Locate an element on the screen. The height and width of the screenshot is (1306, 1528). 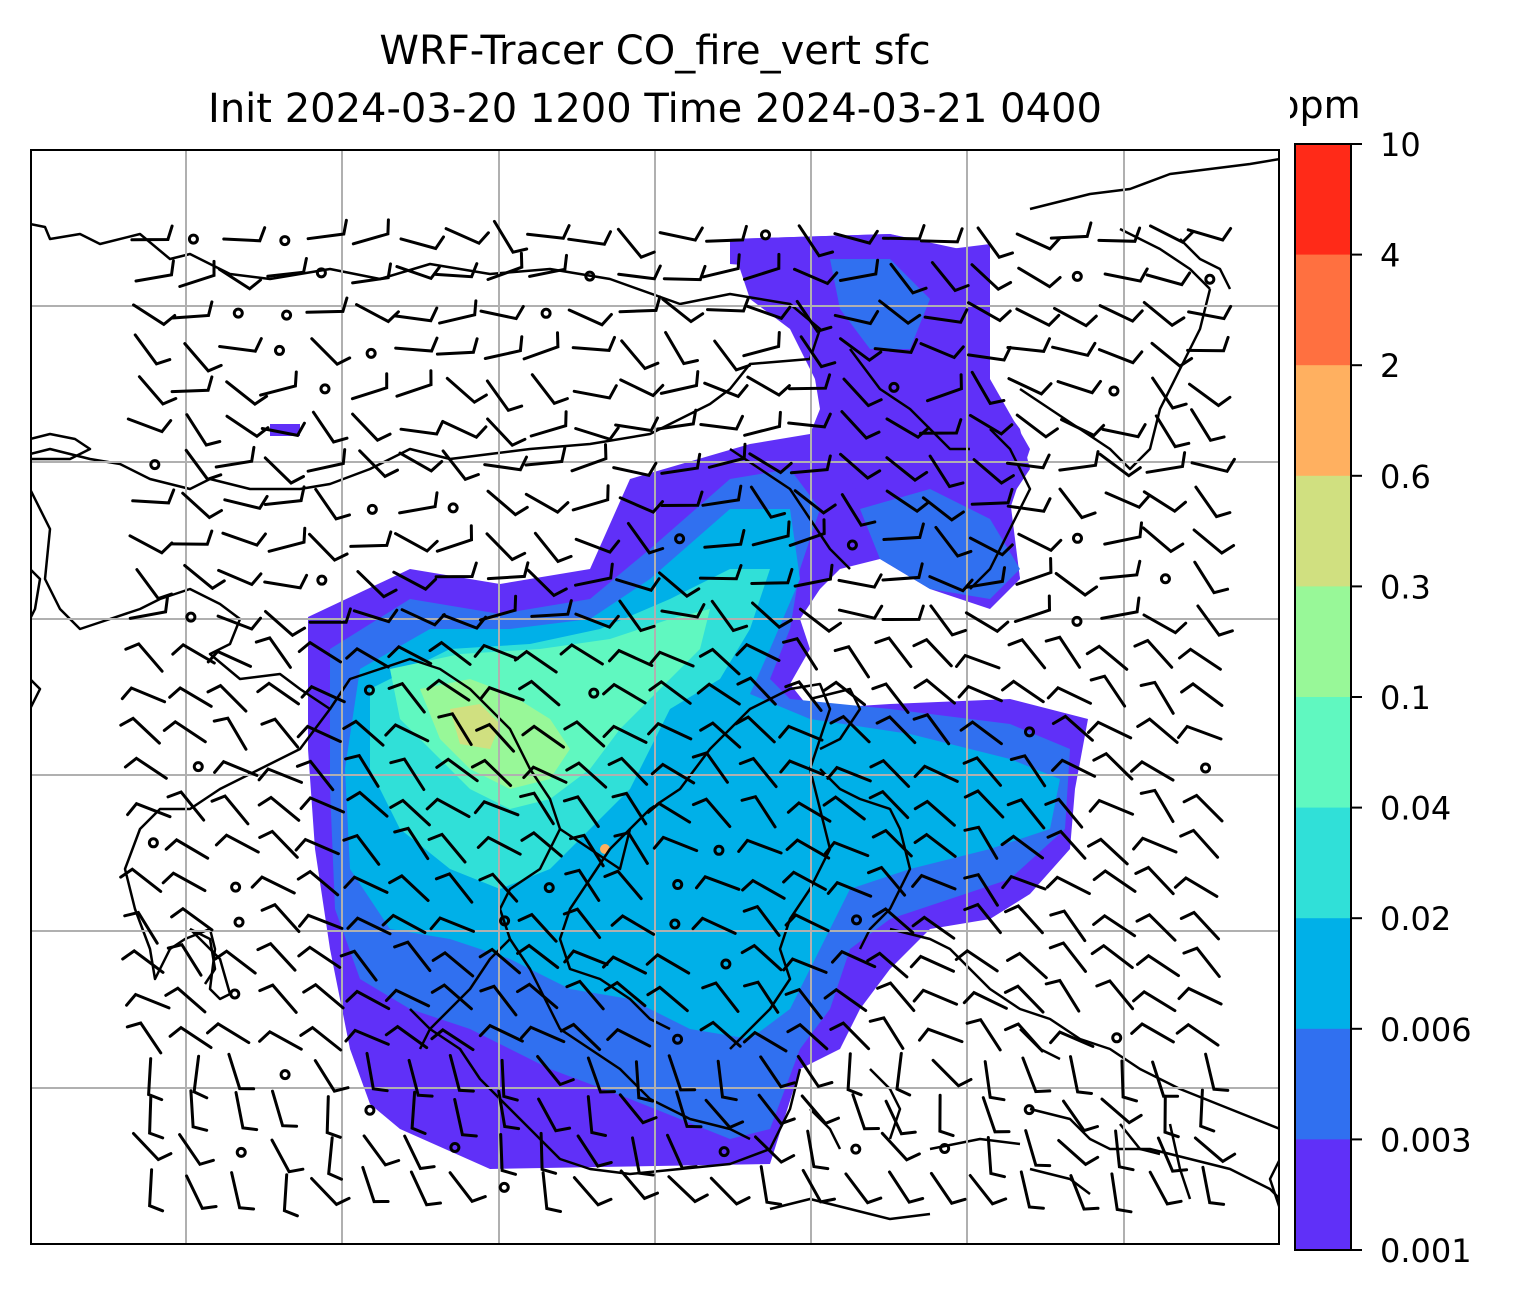
colorbar-segment is located at coordinates (1323, 753).